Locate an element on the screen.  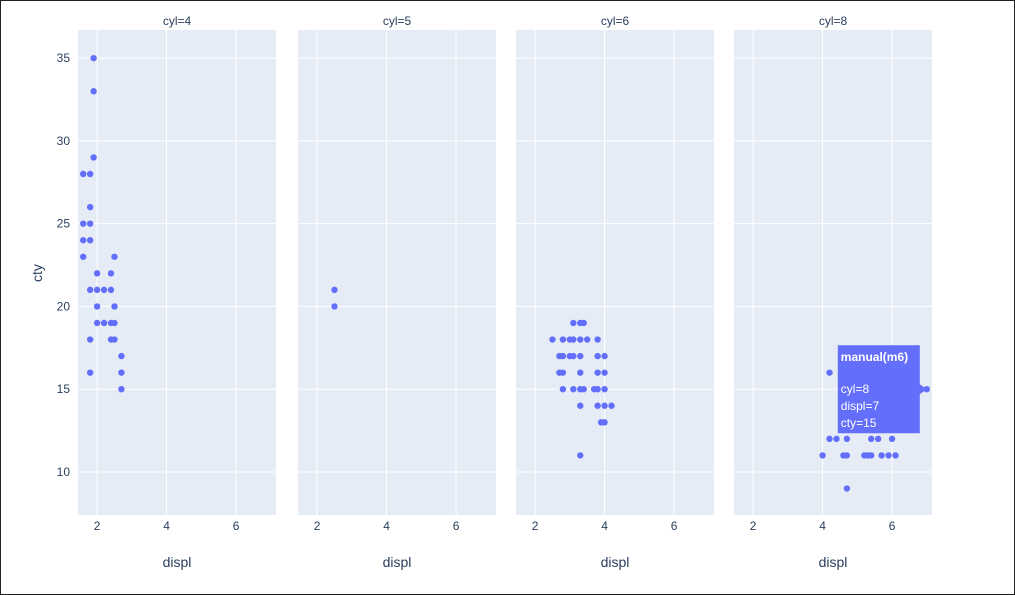
y-tick-label: 10 is located at coordinates (64, 472).